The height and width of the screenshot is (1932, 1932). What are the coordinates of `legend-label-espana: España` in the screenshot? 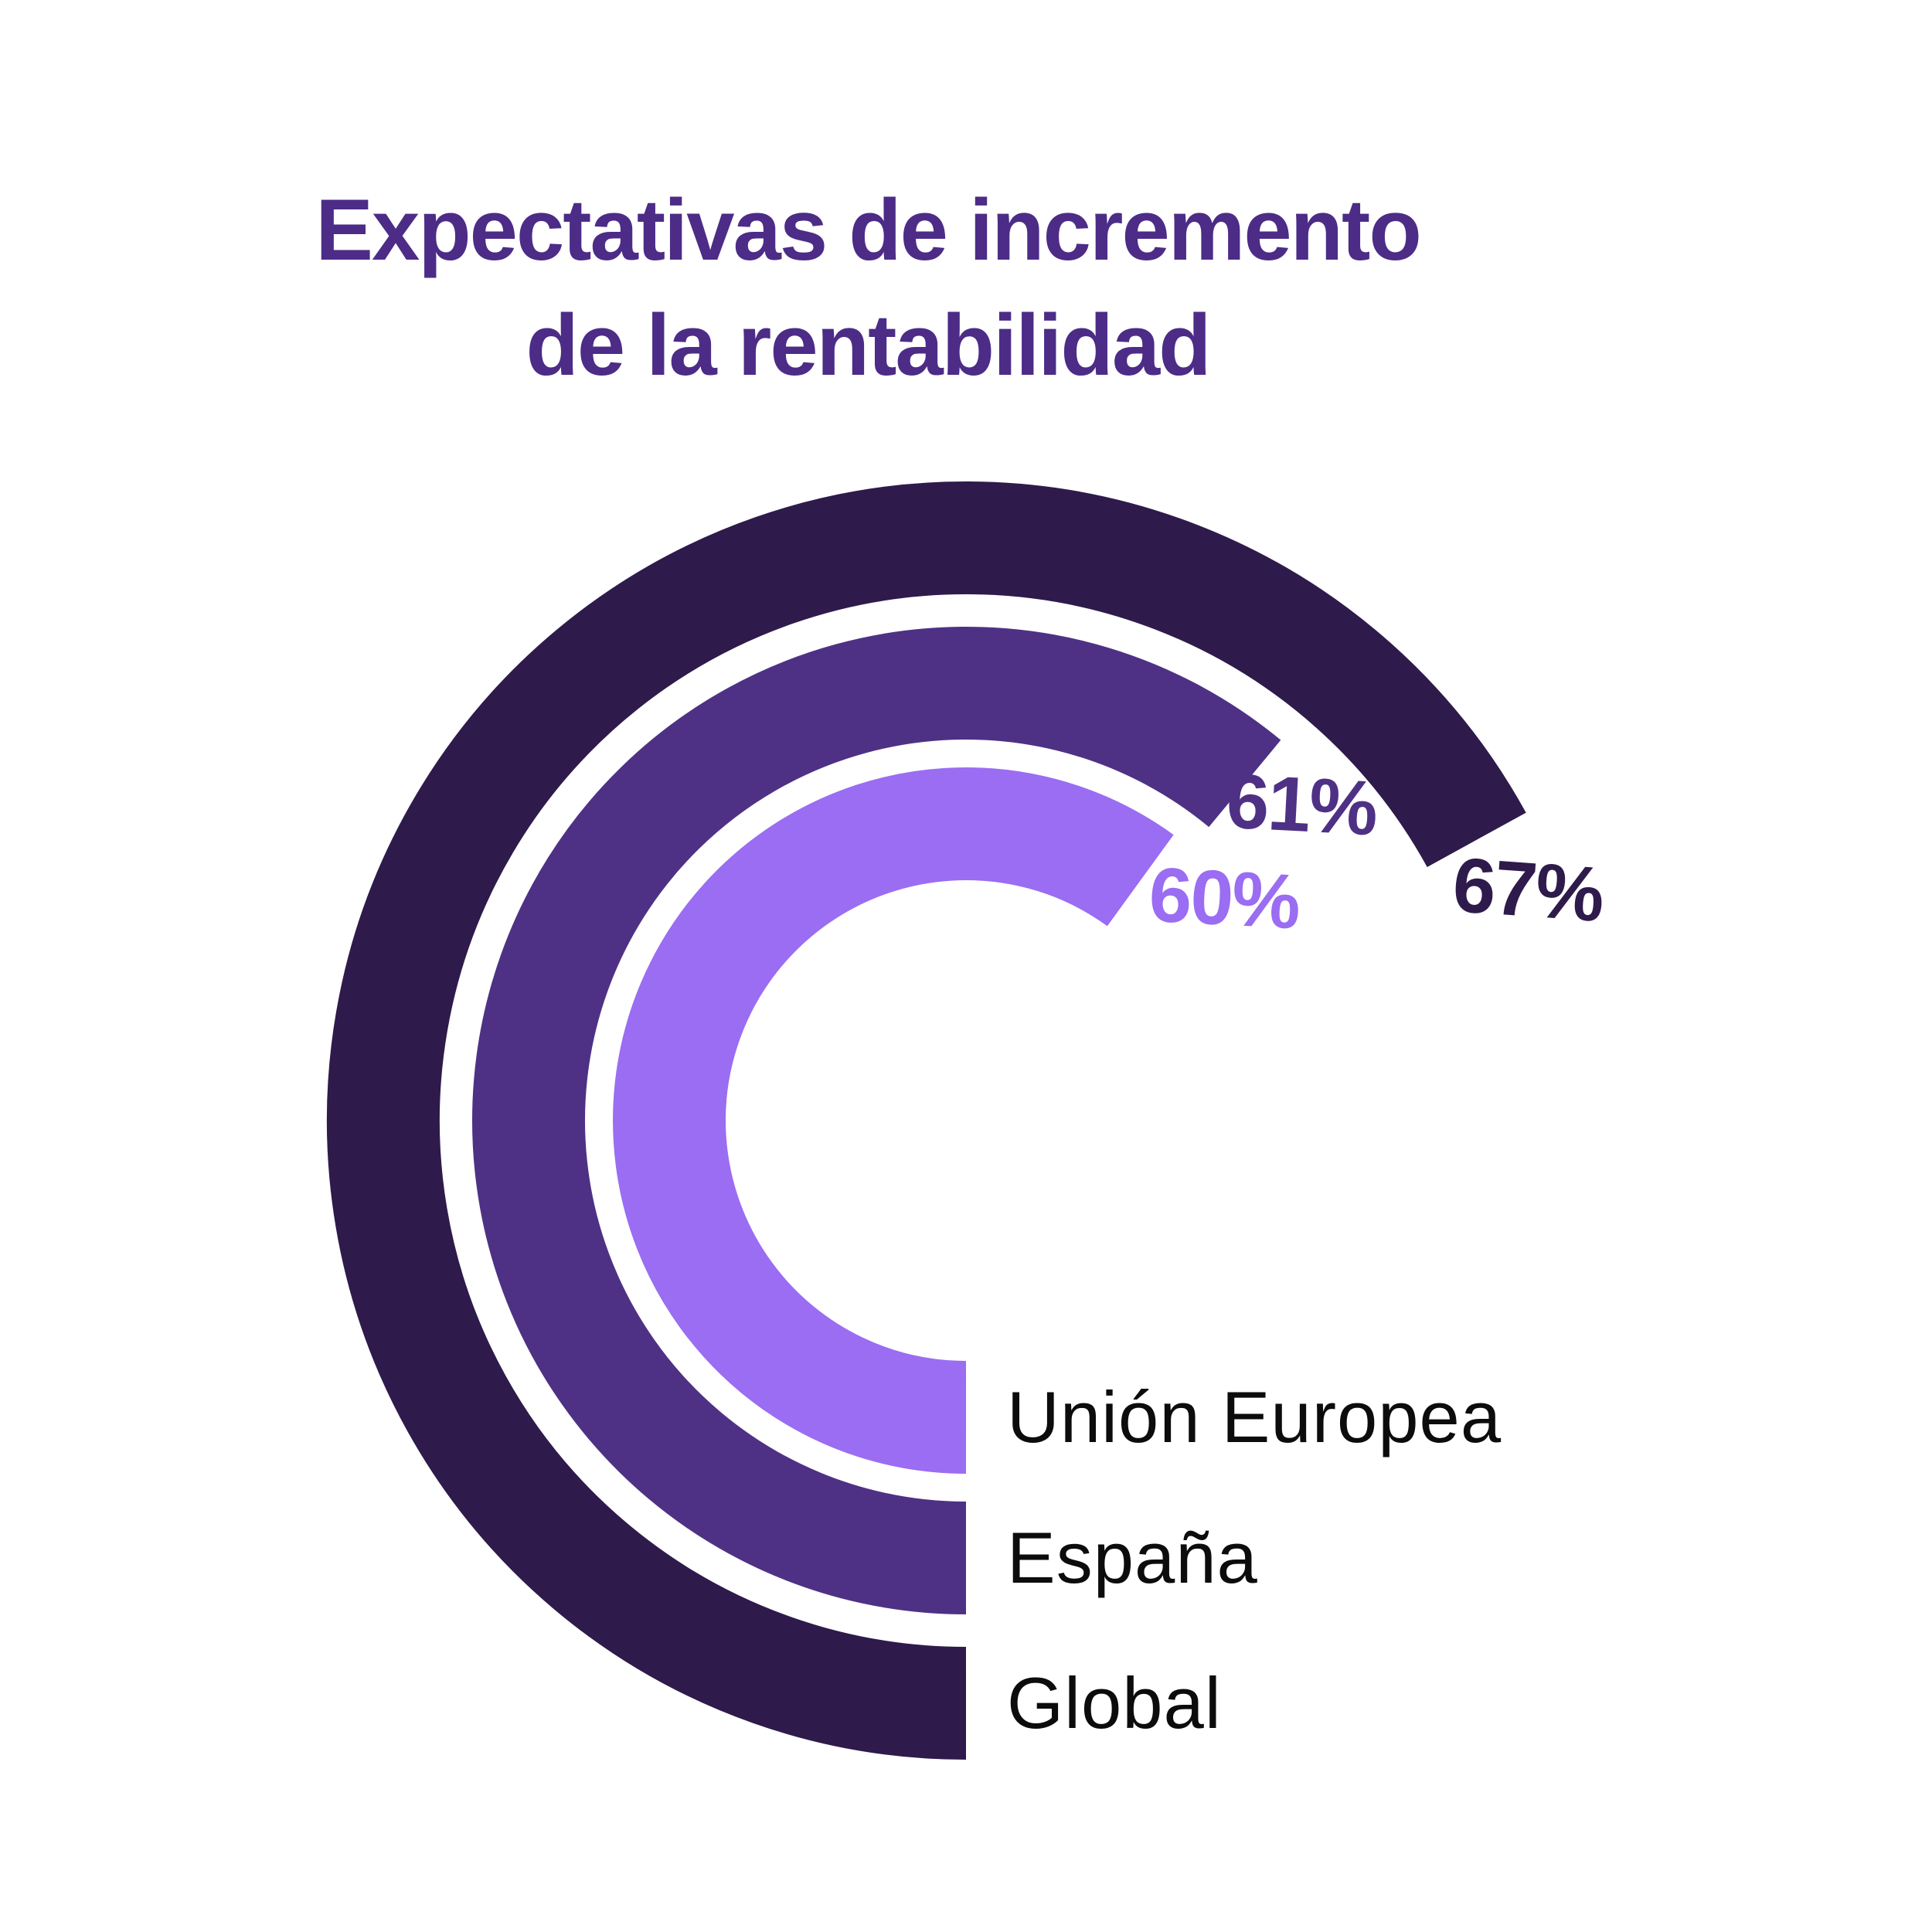 It's located at (1133, 1558).